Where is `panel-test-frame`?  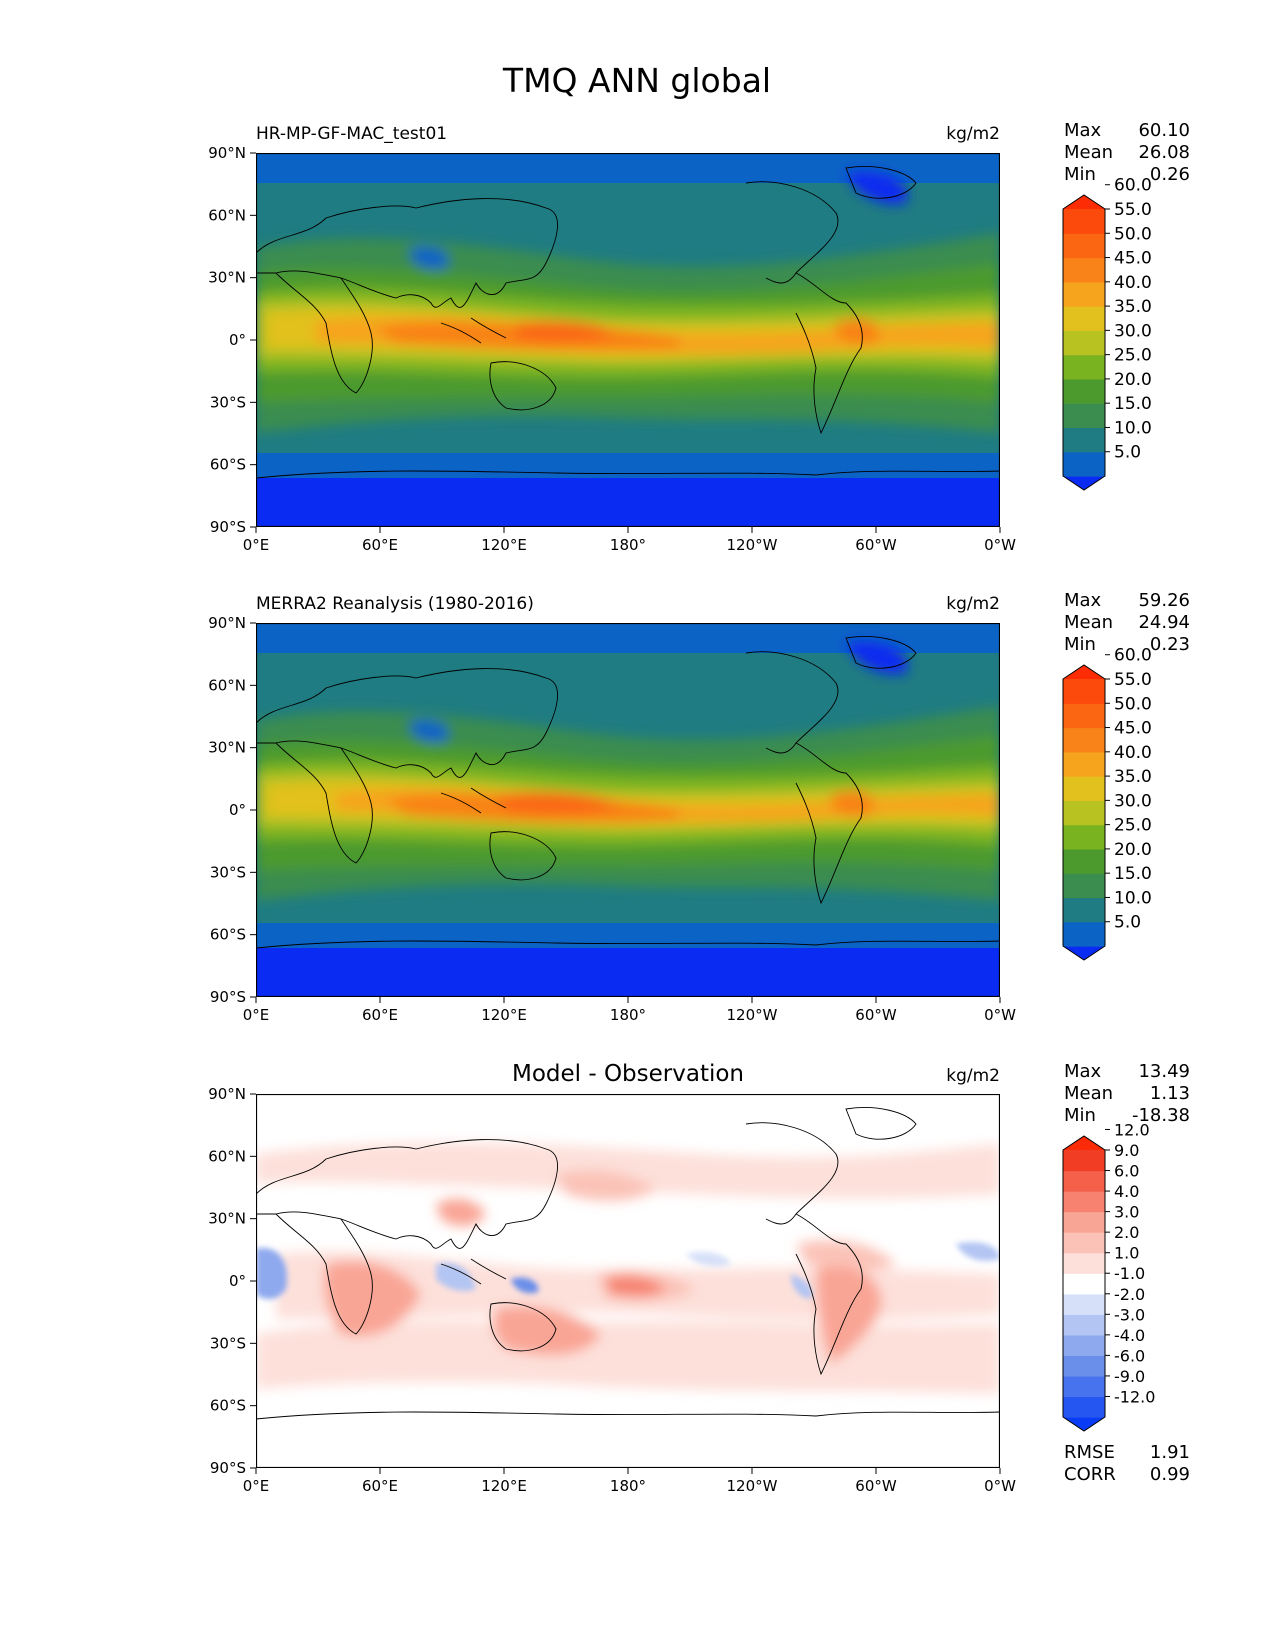 panel-test-frame is located at coordinates (628, 340).